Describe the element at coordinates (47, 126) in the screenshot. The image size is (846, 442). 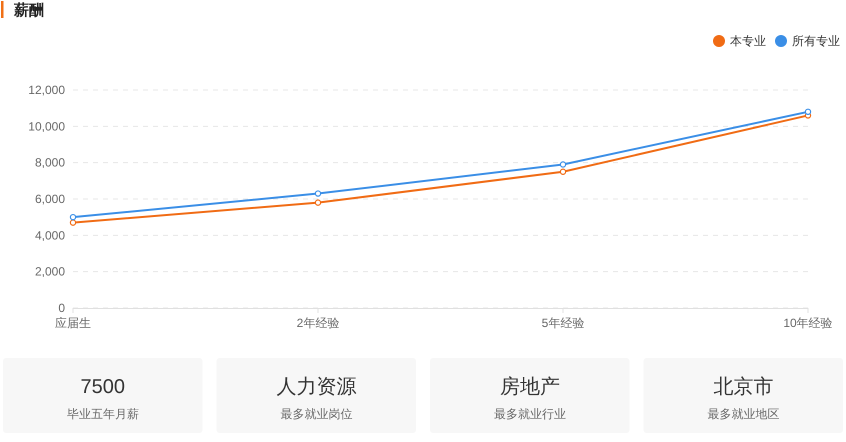
I see `y-tick-label: 10,000` at that location.